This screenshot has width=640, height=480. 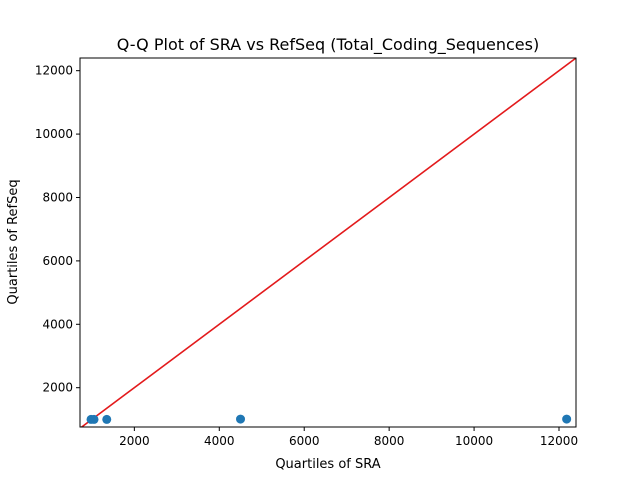 I want to click on x-tick-label: 8000, so click(x=389, y=441).